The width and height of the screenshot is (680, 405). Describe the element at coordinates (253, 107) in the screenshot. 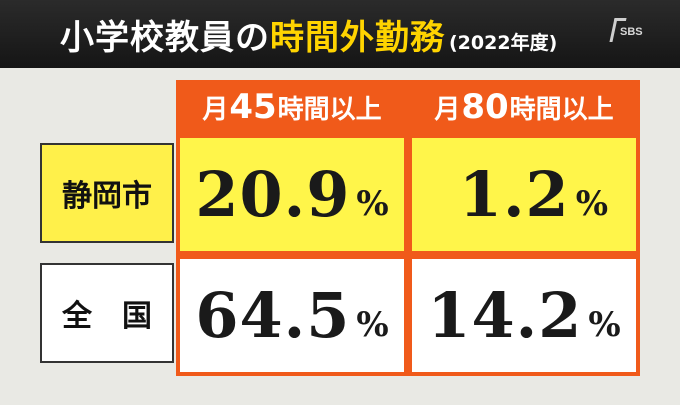

I see `column-header-number: 45` at that location.